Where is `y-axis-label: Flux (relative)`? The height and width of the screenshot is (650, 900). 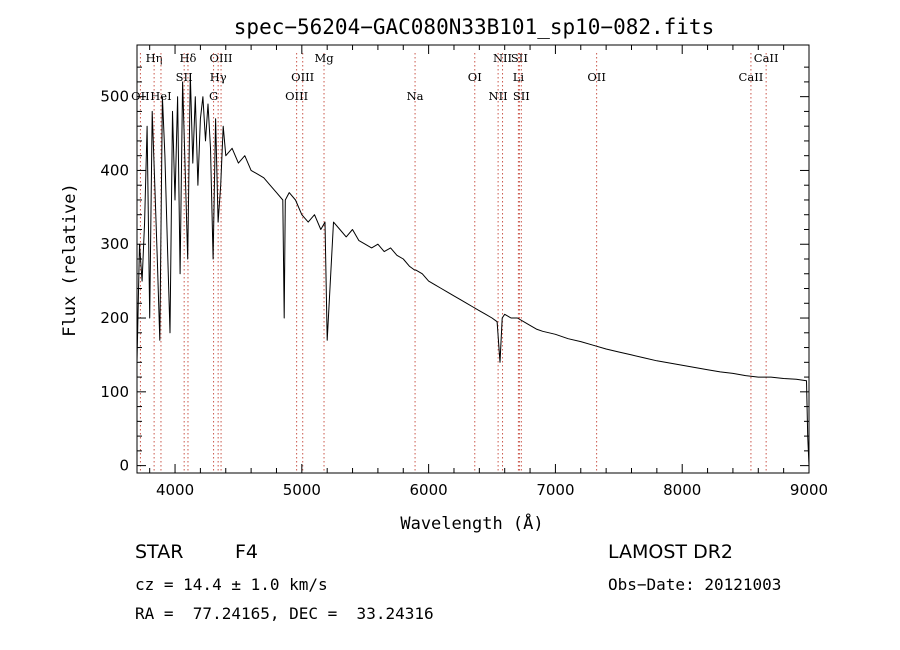 y-axis-label: Flux (relative) is located at coordinates (70, 260).